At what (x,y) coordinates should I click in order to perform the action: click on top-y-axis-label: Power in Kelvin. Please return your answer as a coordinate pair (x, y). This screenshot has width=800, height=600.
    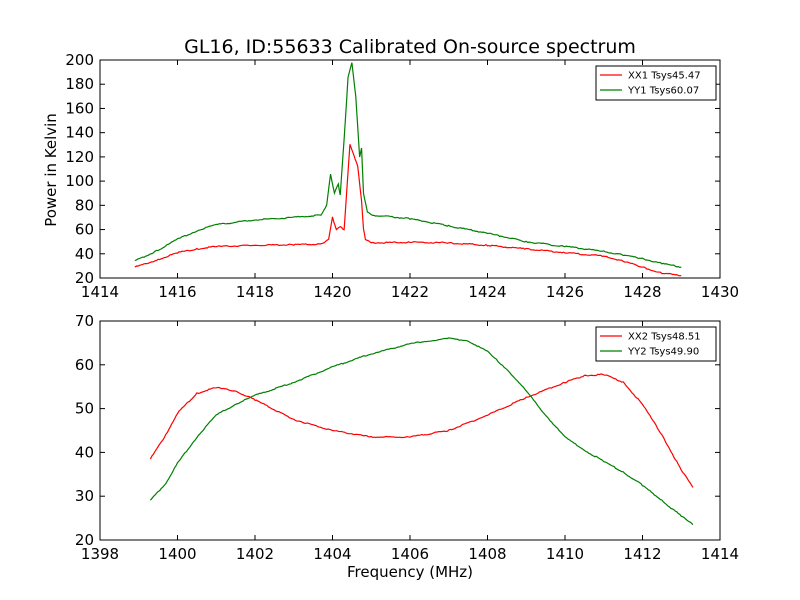
    Looking at the image, I should click on (51, 170).